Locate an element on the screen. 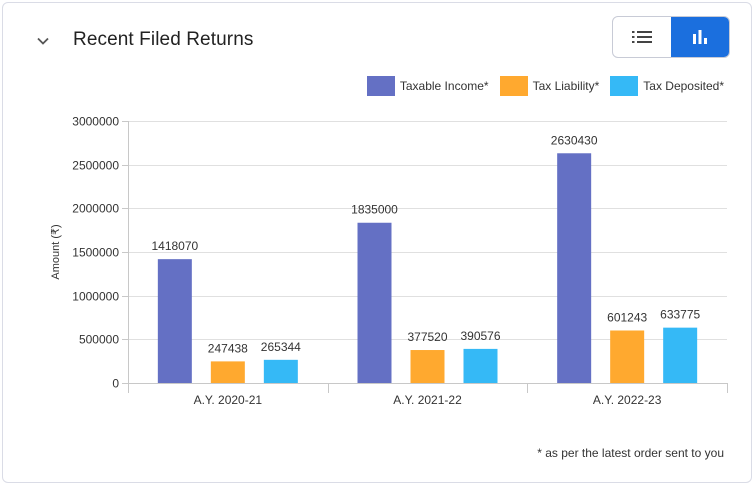 This screenshot has height=487, width=756. card-title: Recent Filed Returns is located at coordinates (163, 39).